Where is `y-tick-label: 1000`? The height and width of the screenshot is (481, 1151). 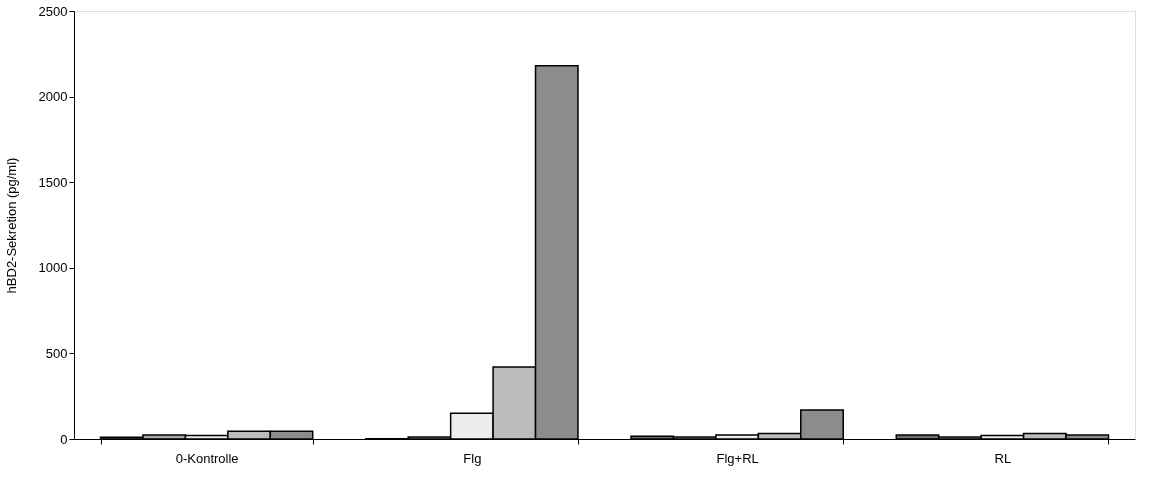
y-tick-label: 1000 is located at coordinates (53, 268).